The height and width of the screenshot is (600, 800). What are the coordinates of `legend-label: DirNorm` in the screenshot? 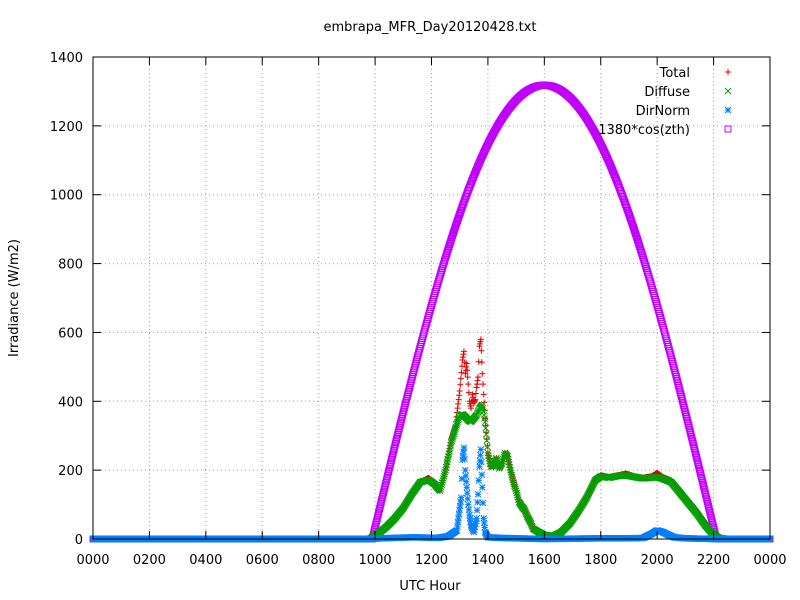 It's located at (663, 111).